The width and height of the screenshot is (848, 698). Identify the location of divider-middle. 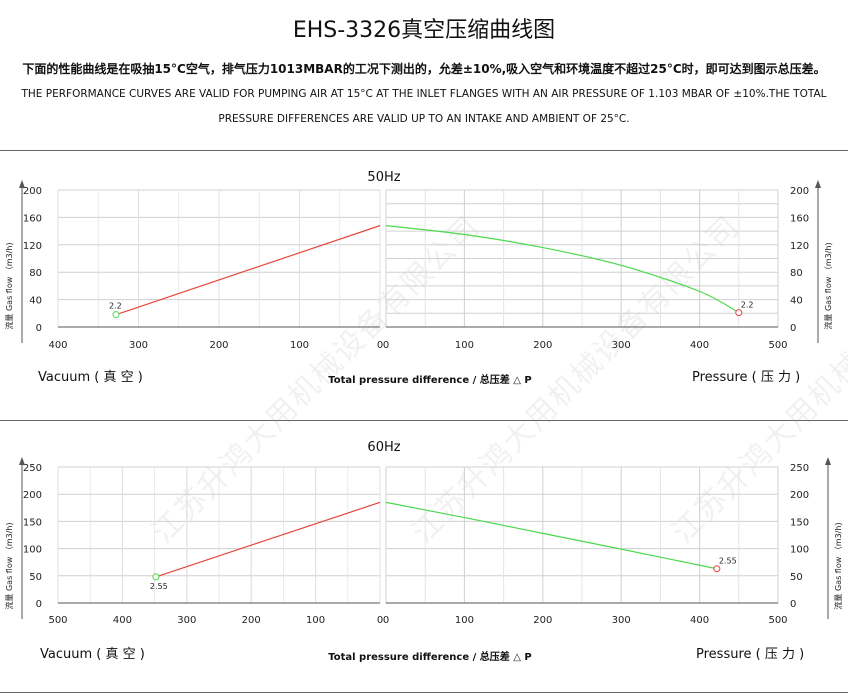
(424, 420).